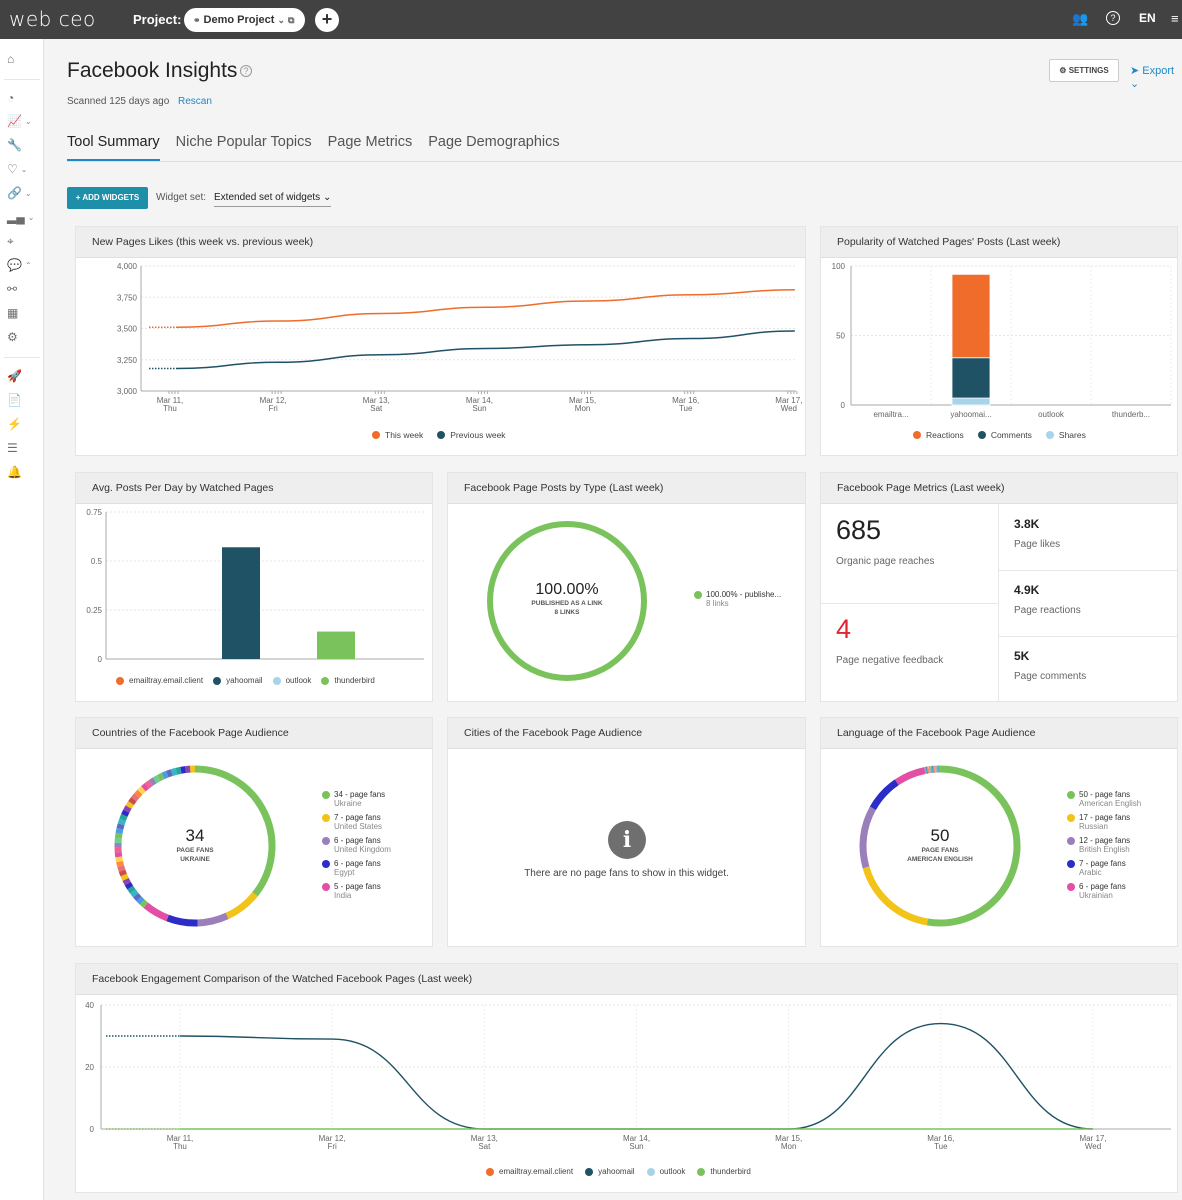  Describe the element at coordinates (351, 868) in the screenshot. I see `donut-legend-item: 6 - page fans Egypt` at that location.